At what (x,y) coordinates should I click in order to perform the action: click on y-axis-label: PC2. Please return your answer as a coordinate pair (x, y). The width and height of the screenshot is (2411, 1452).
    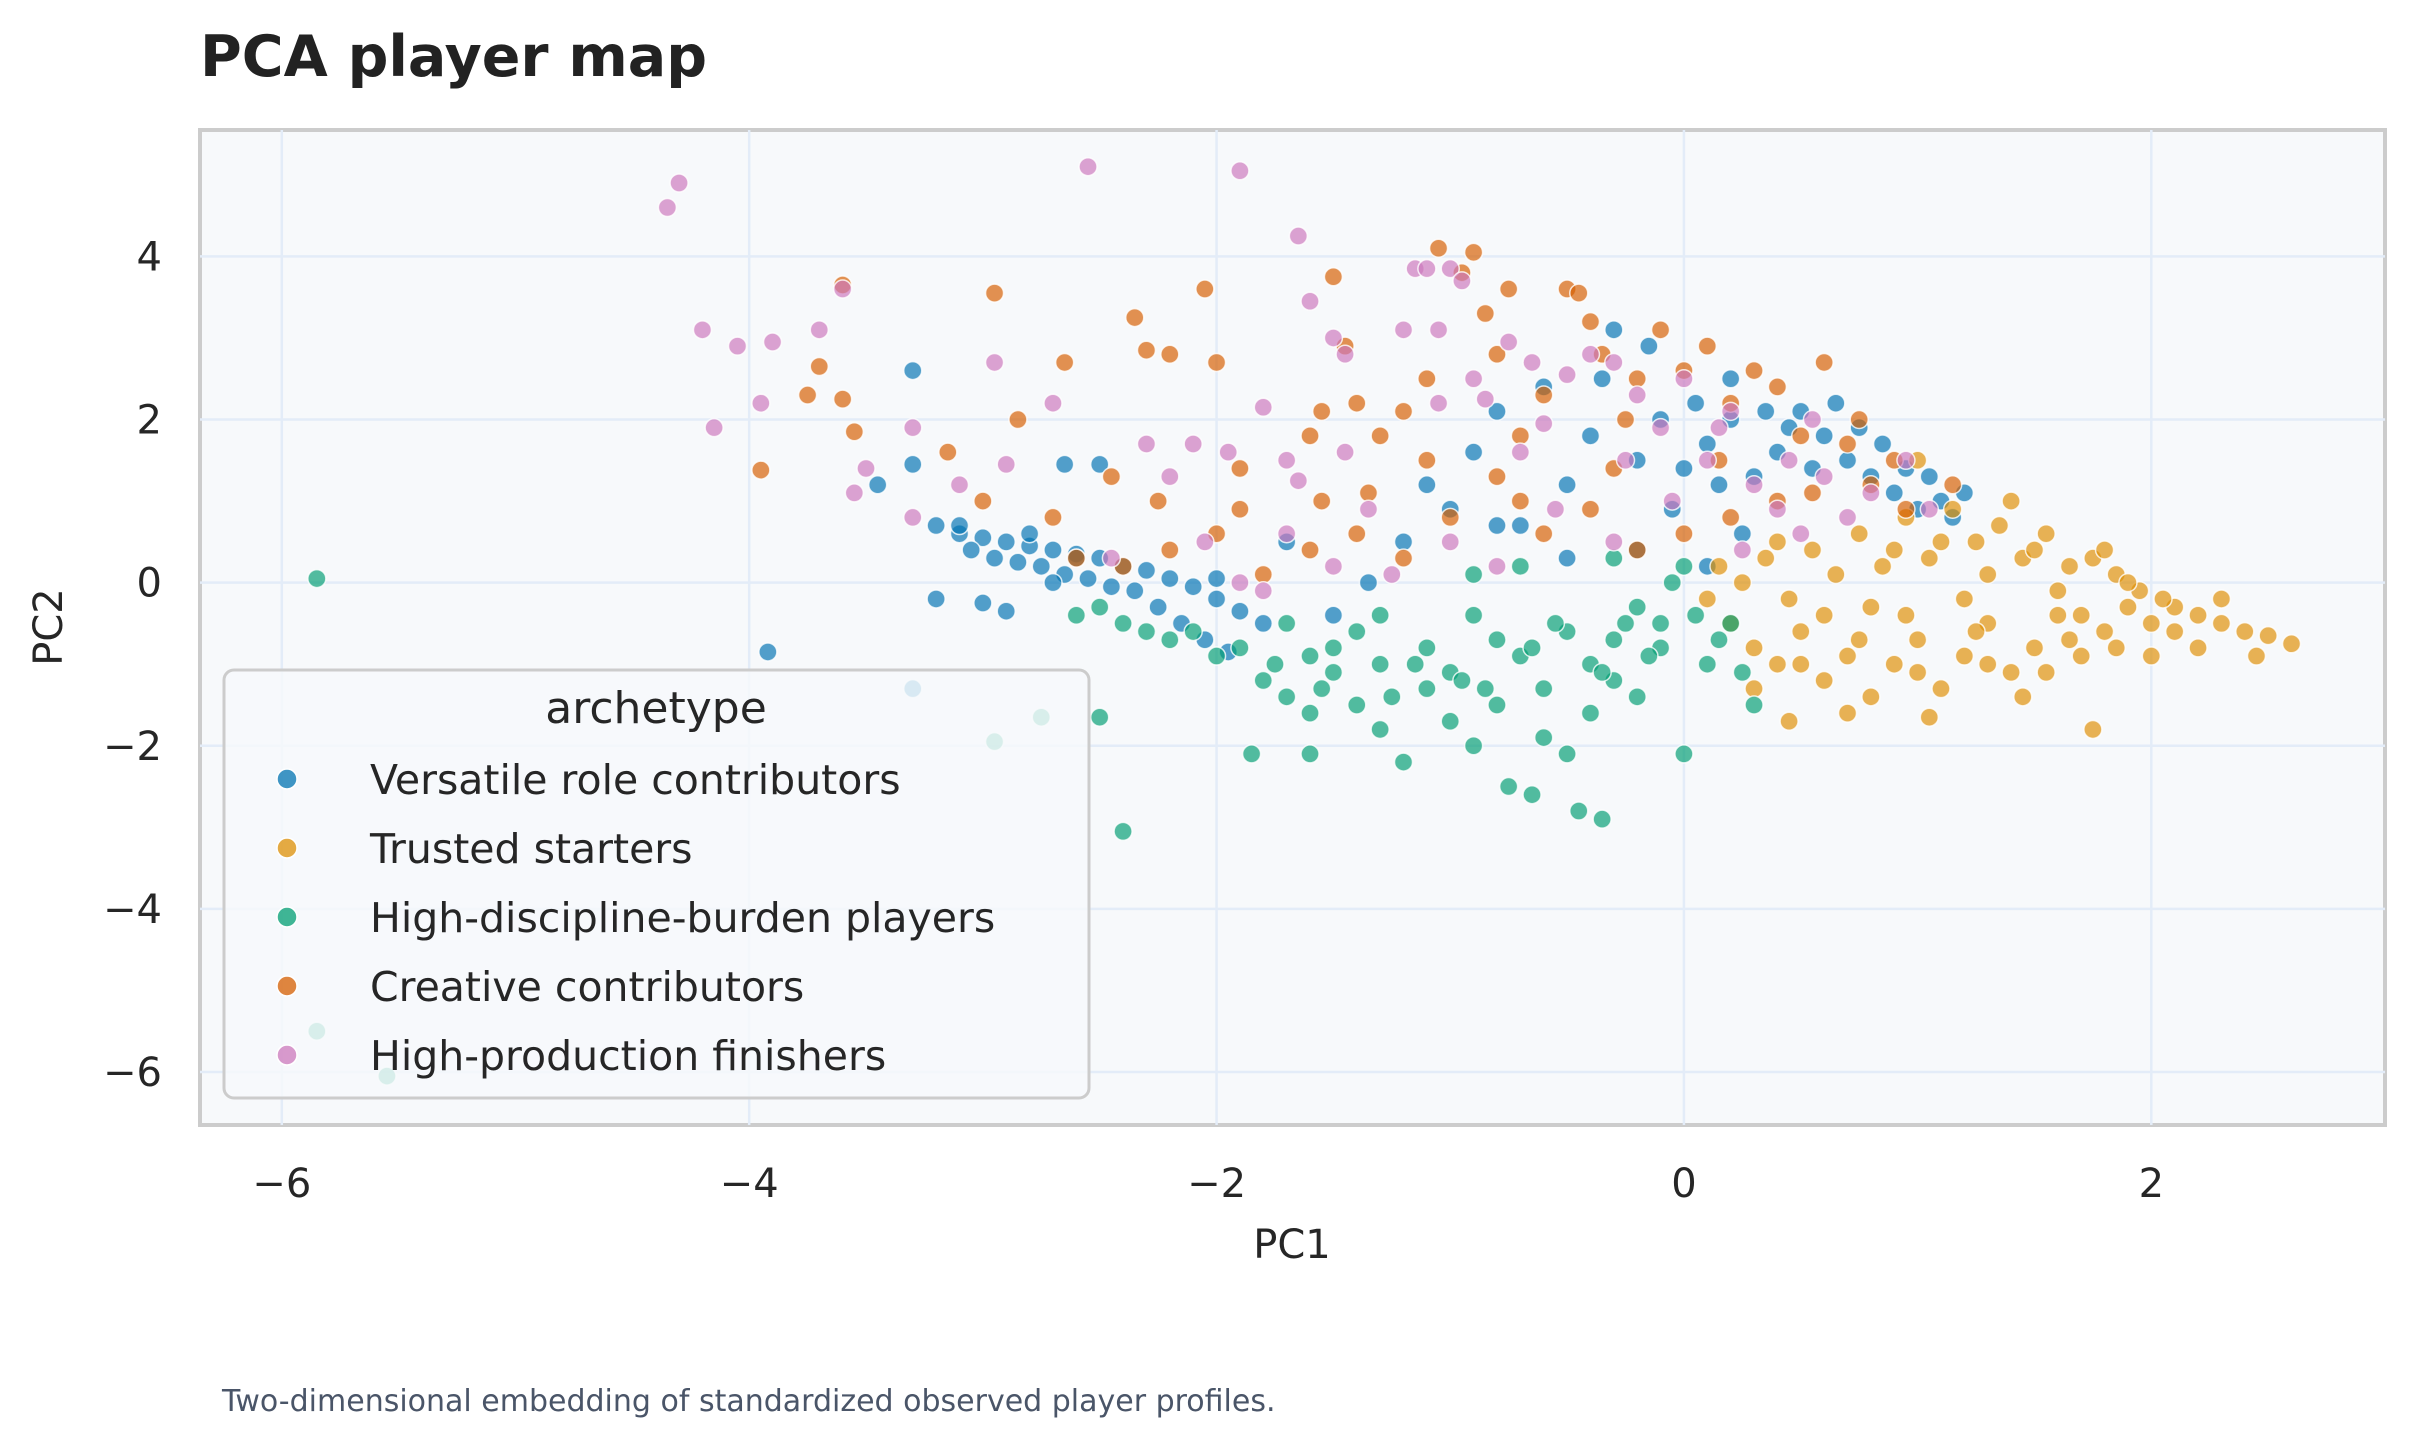
    Looking at the image, I should click on (49, 627).